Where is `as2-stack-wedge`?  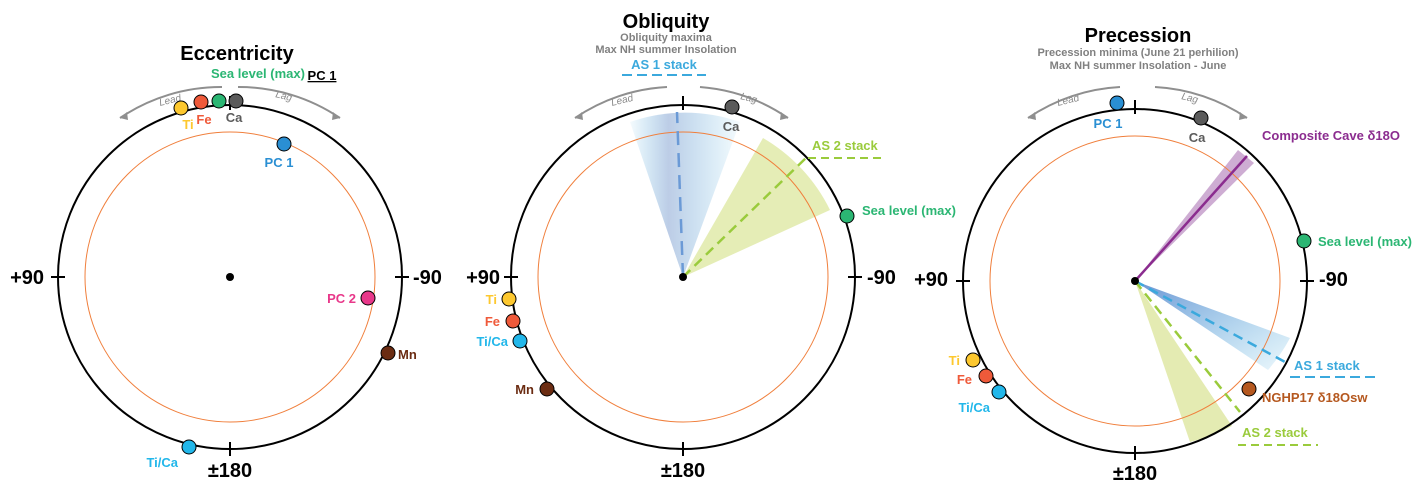 as2-stack-wedge is located at coordinates (1183, 361).